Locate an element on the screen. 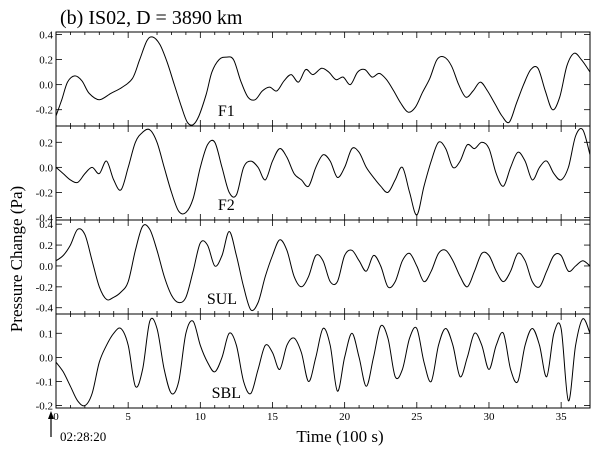  chart-title: (b) IS02, D = 3890 km is located at coordinates (151, 18).